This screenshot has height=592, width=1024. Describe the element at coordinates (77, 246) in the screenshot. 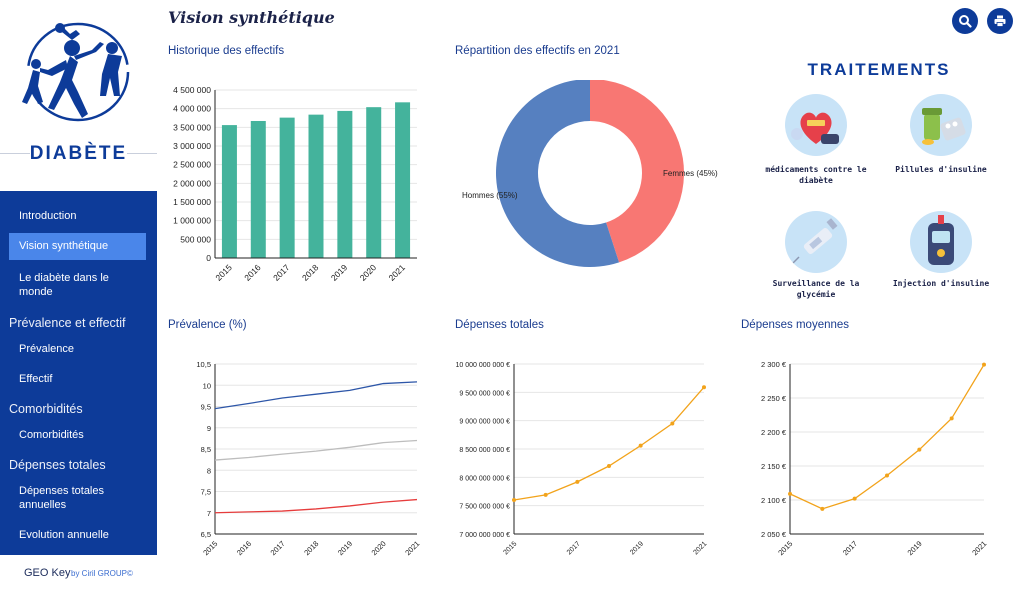

I see `nav-item-vision-synthetique: Vision synthétique` at that location.